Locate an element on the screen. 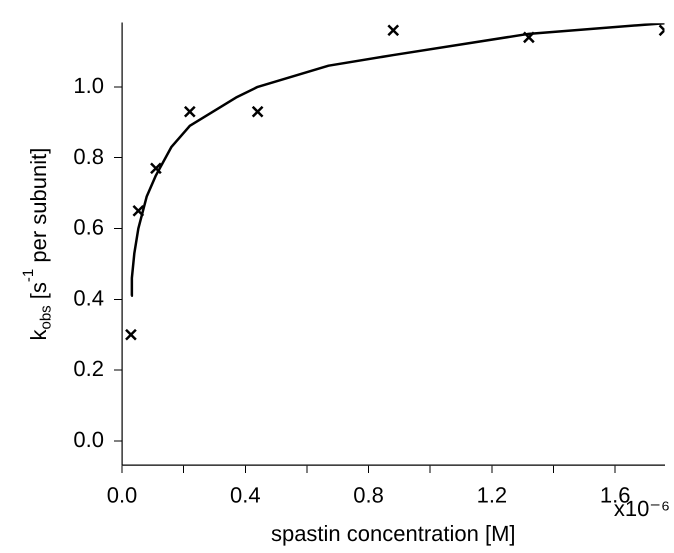 The width and height of the screenshot is (674, 553). y-tick-label: 1.0 is located at coordinates (88, 85).